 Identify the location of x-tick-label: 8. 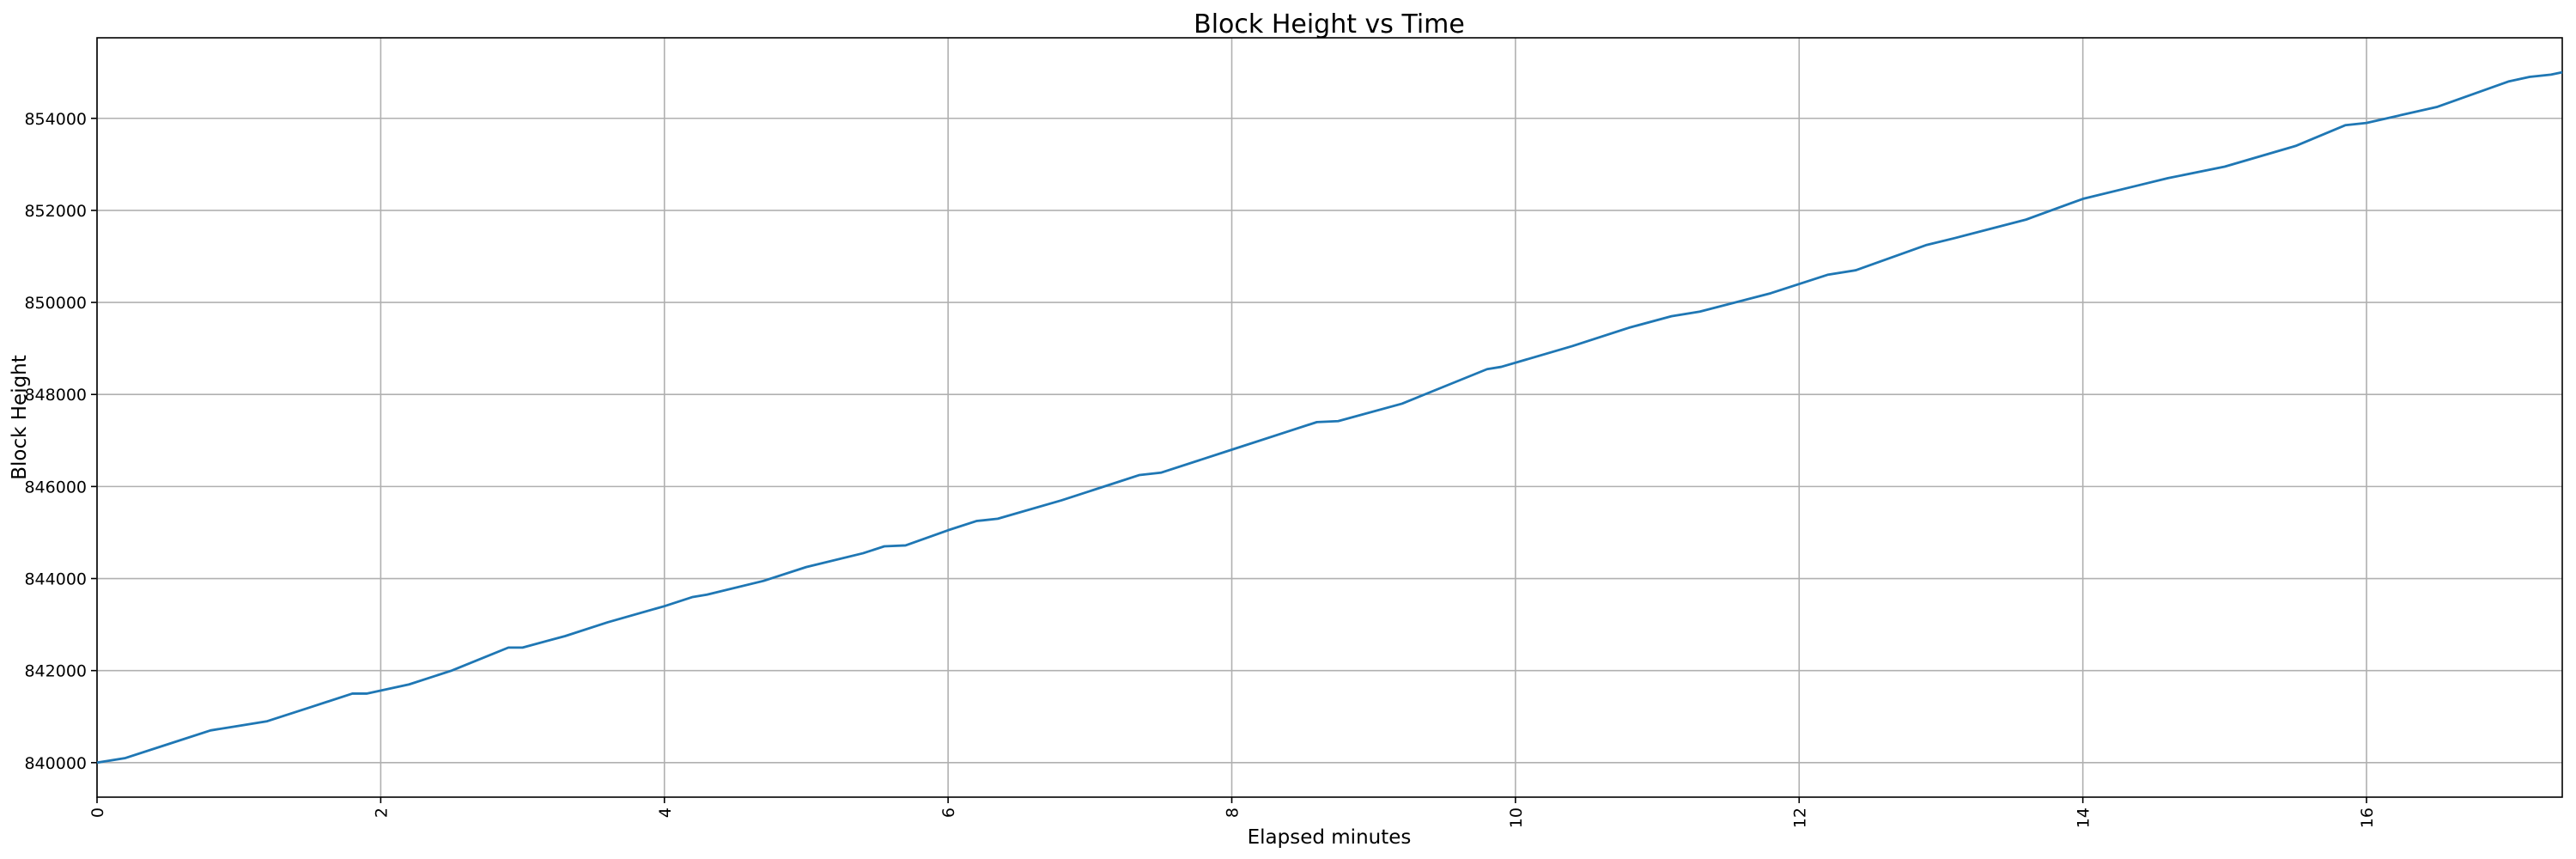
(1233, 812).